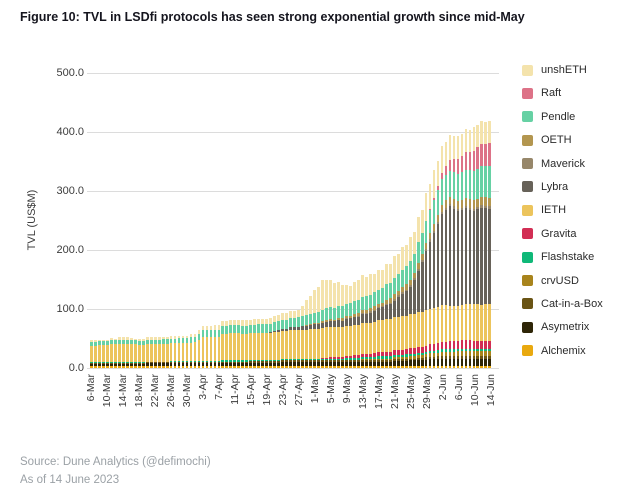 Image resolution: width=620 pixels, height=495 pixels. What do you see at coordinates (219, 387) in the screenshot?
I see `x-tick-label: 7-Apr` at bounding box center [219, 387].